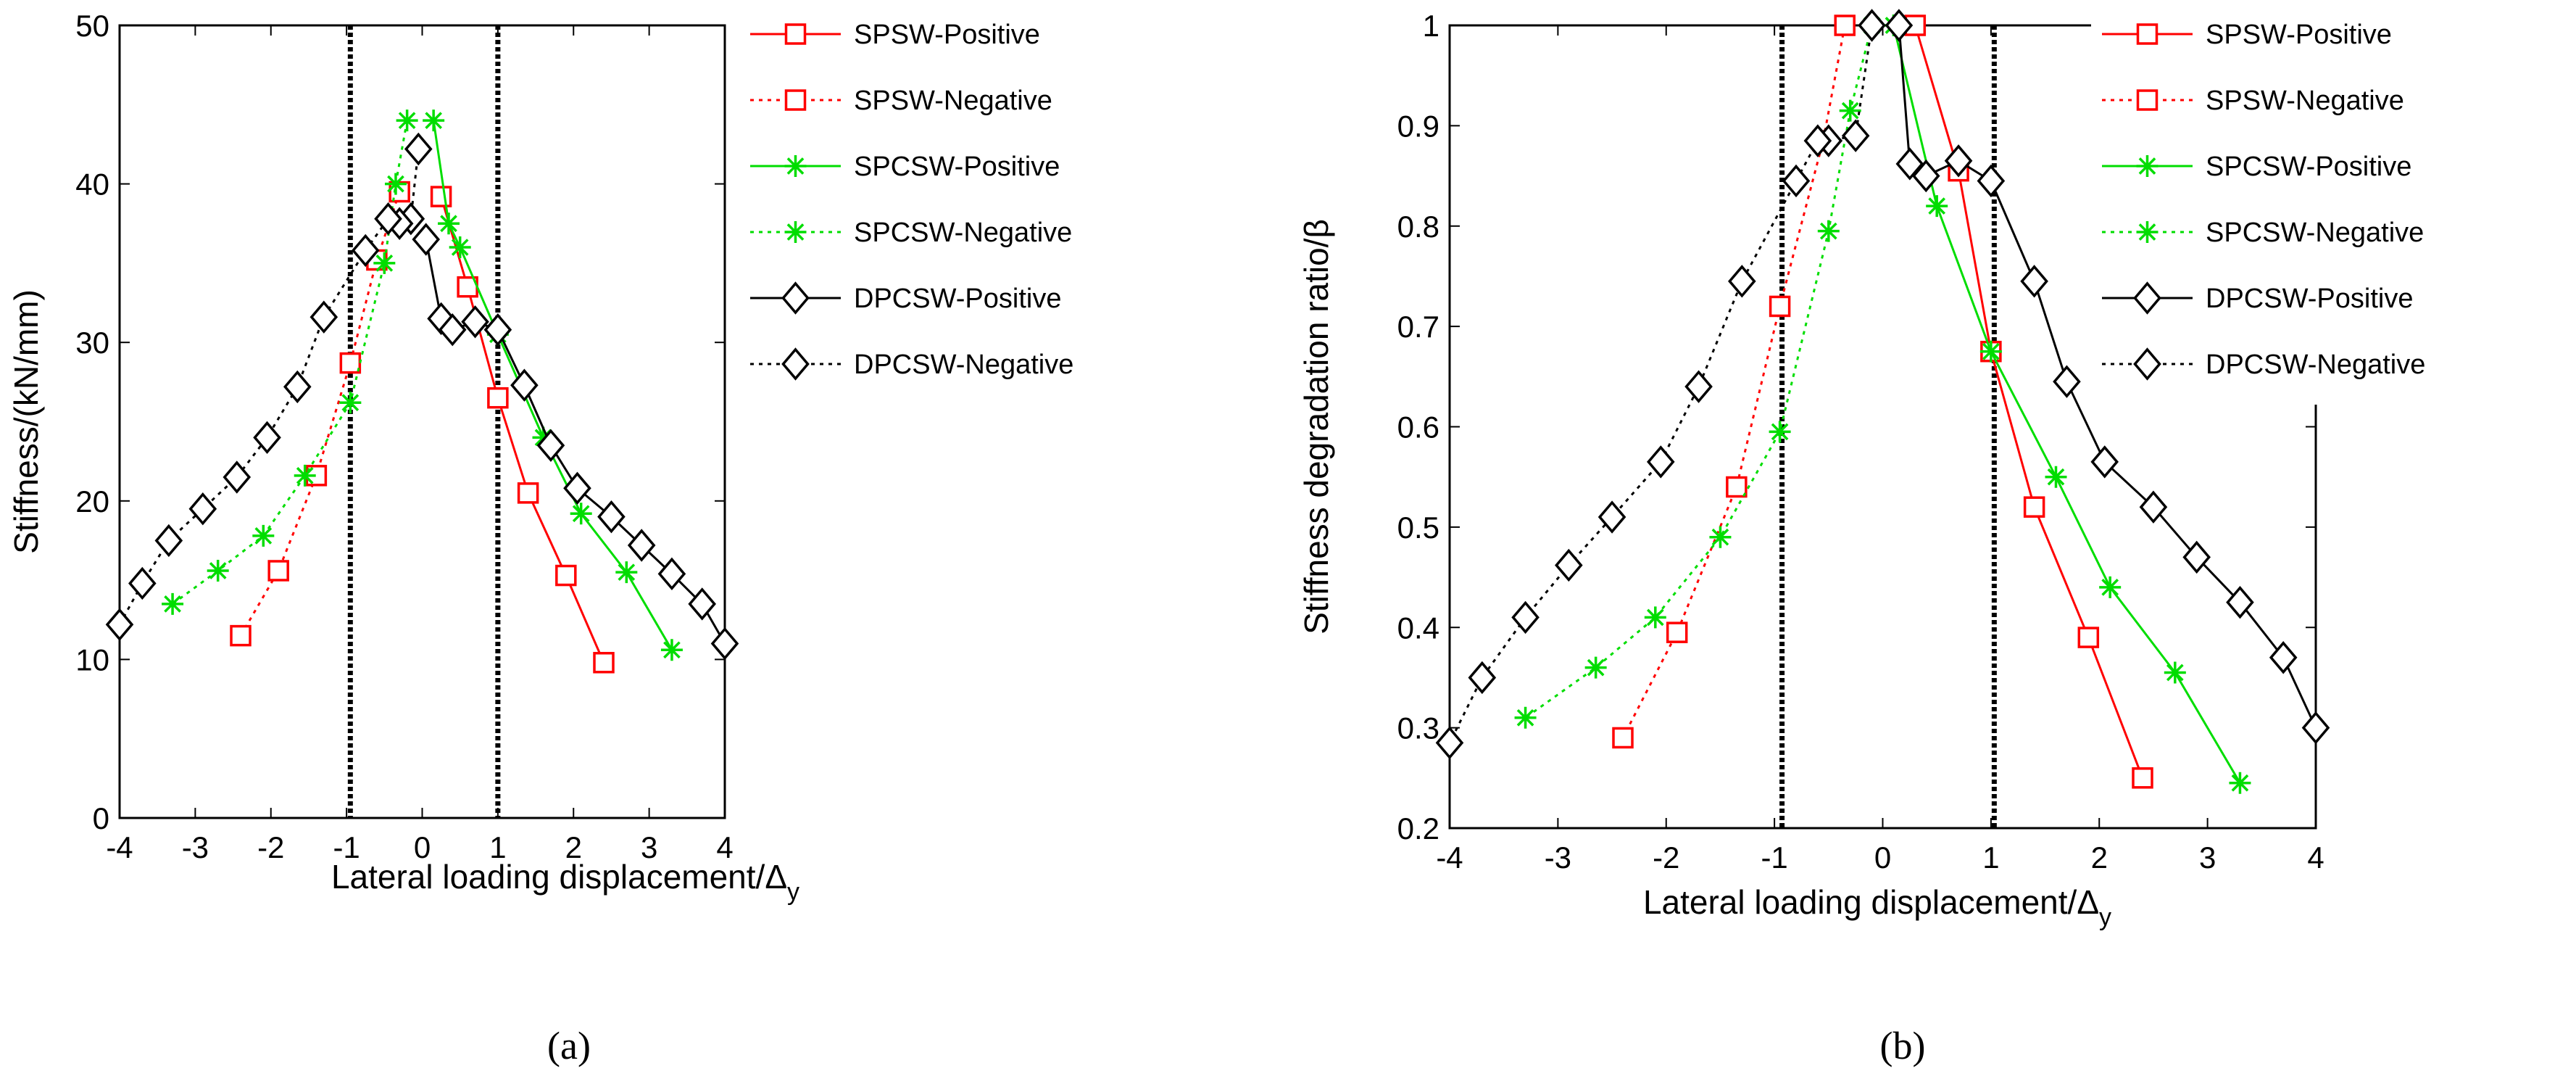 The image size is (2576, 1087). I want to click on y-tick-label: 30, so click(92, 343).